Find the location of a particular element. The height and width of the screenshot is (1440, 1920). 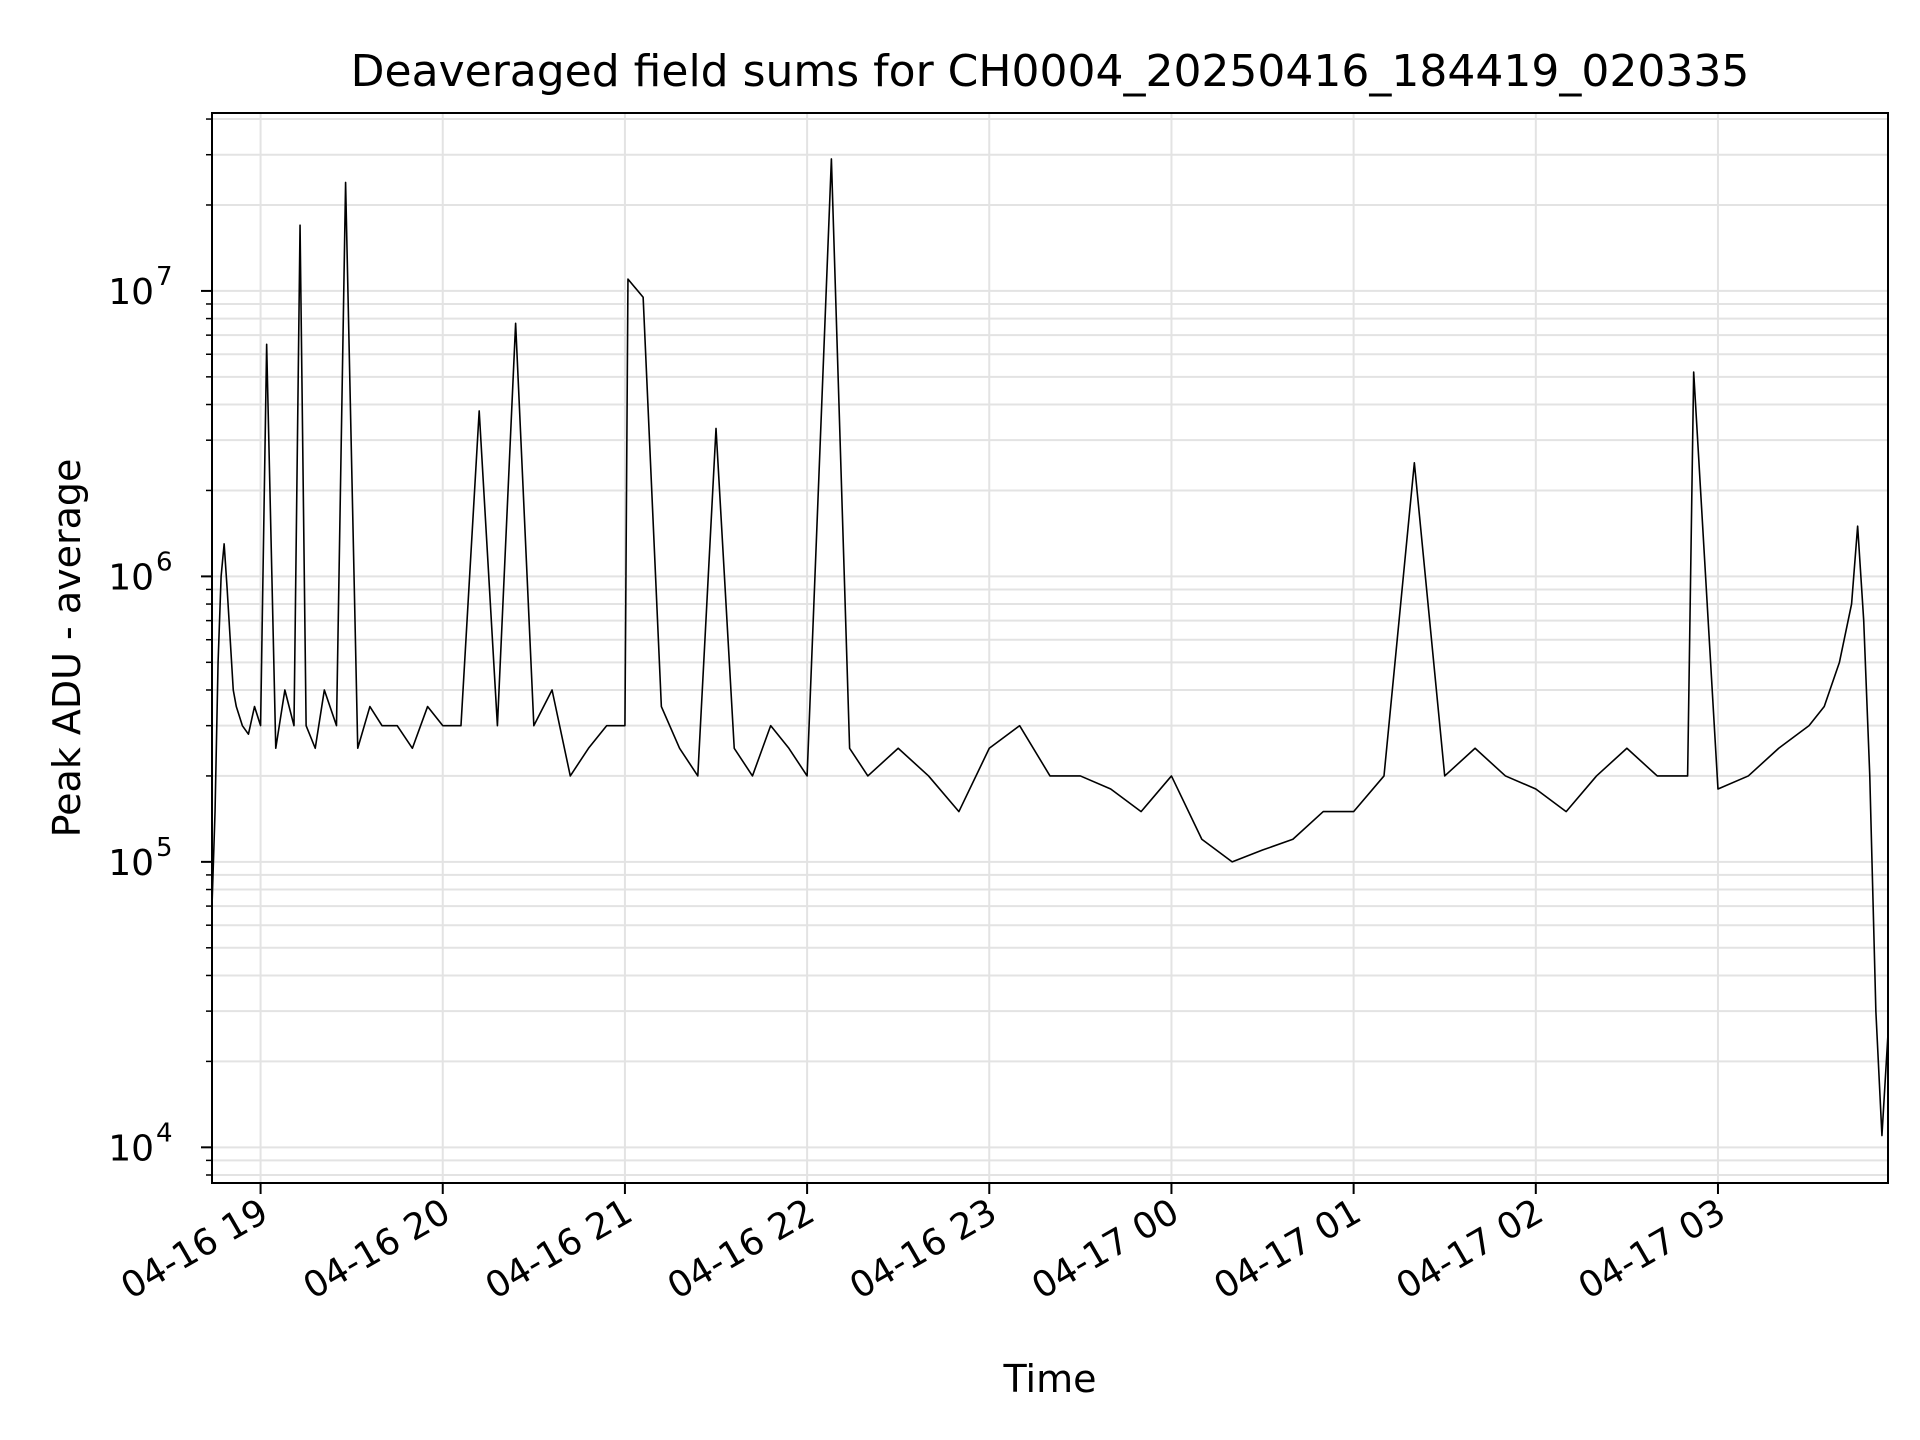

y-tick-exponent: 6 is located at coordinates (164, 562).